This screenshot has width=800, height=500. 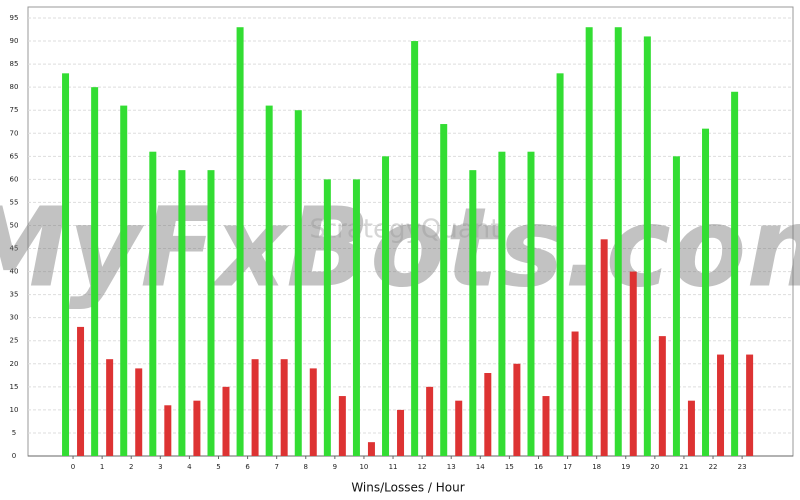 What do you see at coordinates (14, 249) in the screenshot?
I see `y-tick-label: 45` at bounding box center [14, 249].